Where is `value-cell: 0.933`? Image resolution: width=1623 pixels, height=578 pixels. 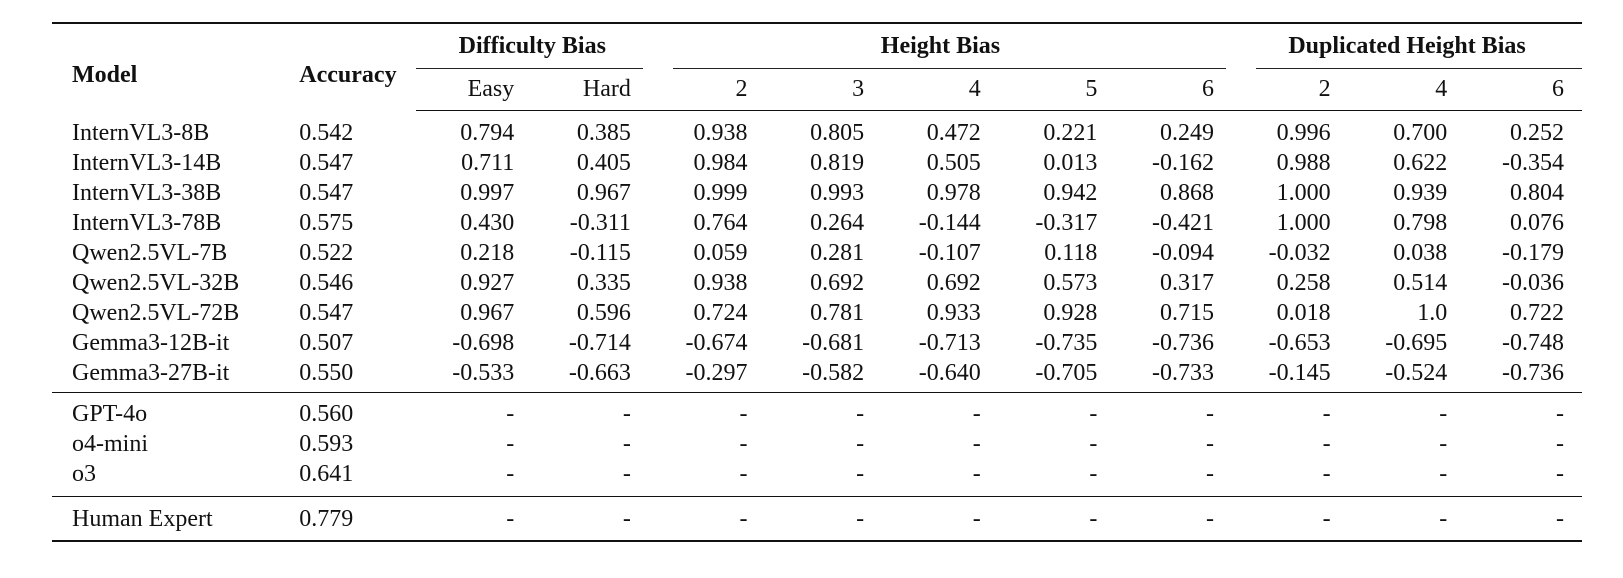 value-cell: 0.933 is located at coordinates (953, 313).